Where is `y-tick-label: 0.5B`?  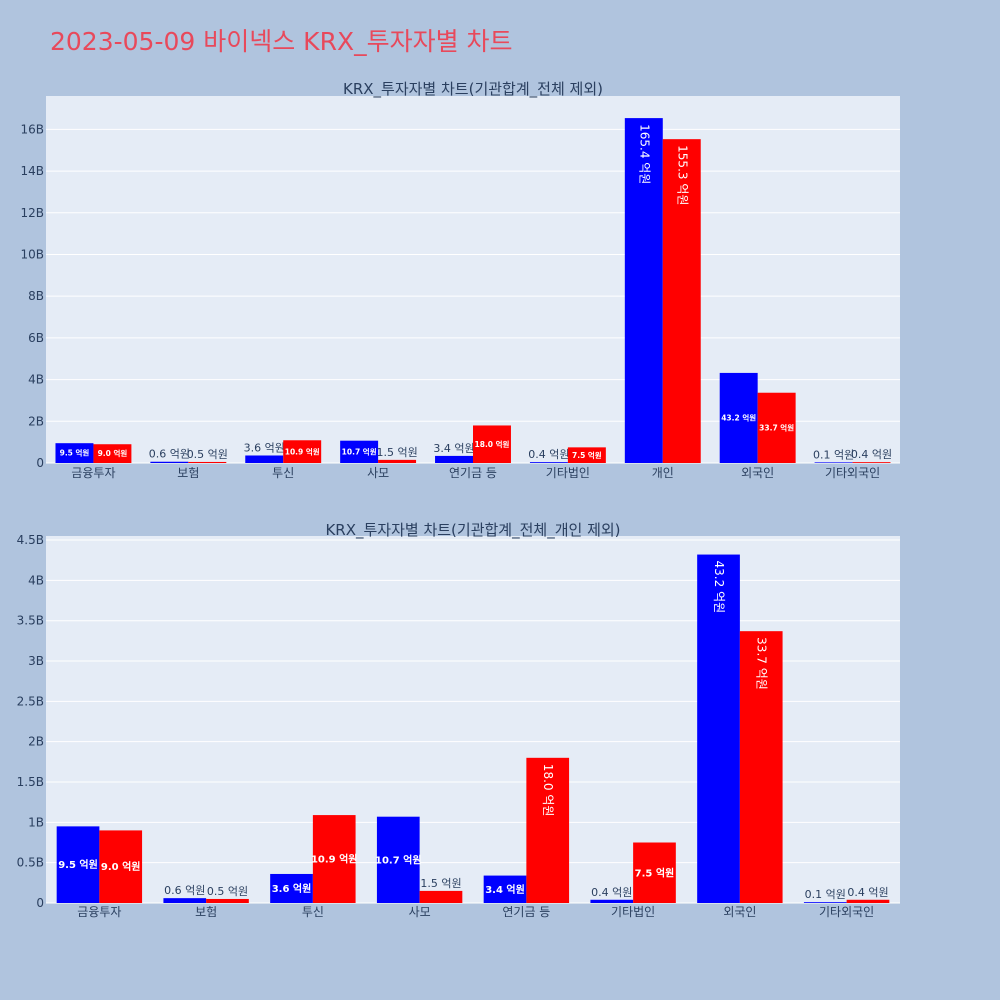 y-tick-label: 0.5B is located at coordinates (30, 863).